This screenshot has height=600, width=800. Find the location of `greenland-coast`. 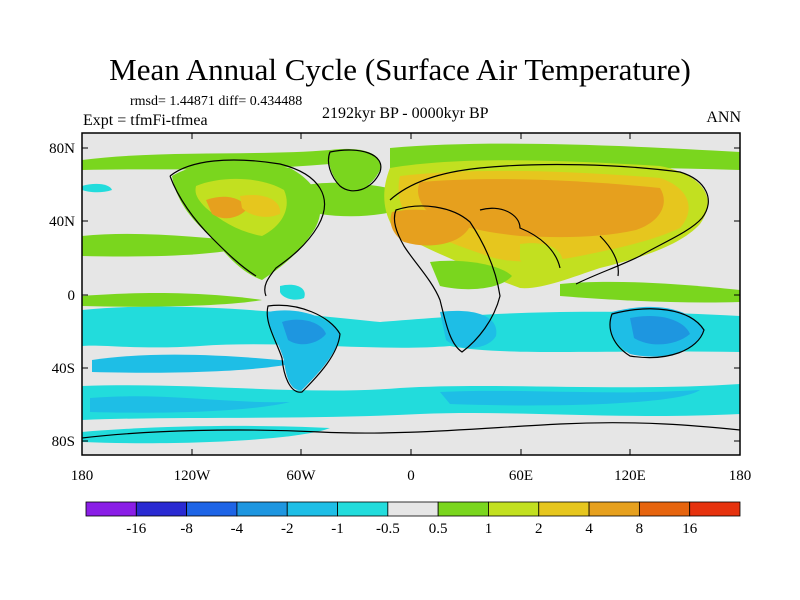

greenland-coast is located at coordinates (354, 170).